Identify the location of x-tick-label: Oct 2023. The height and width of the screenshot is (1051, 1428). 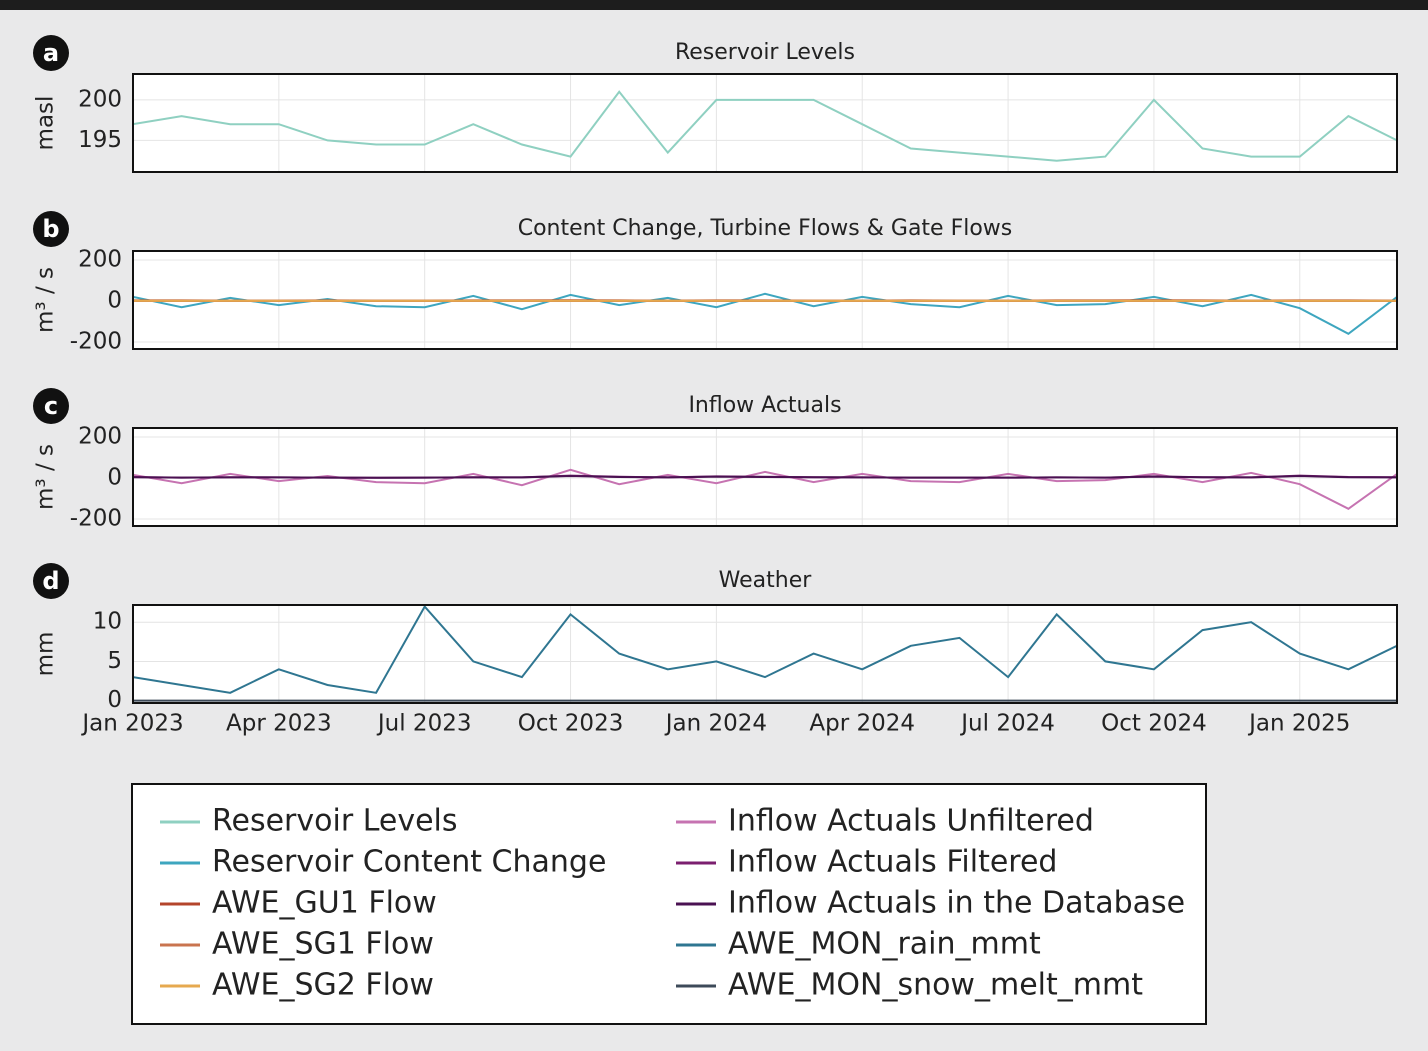
(571, 724).